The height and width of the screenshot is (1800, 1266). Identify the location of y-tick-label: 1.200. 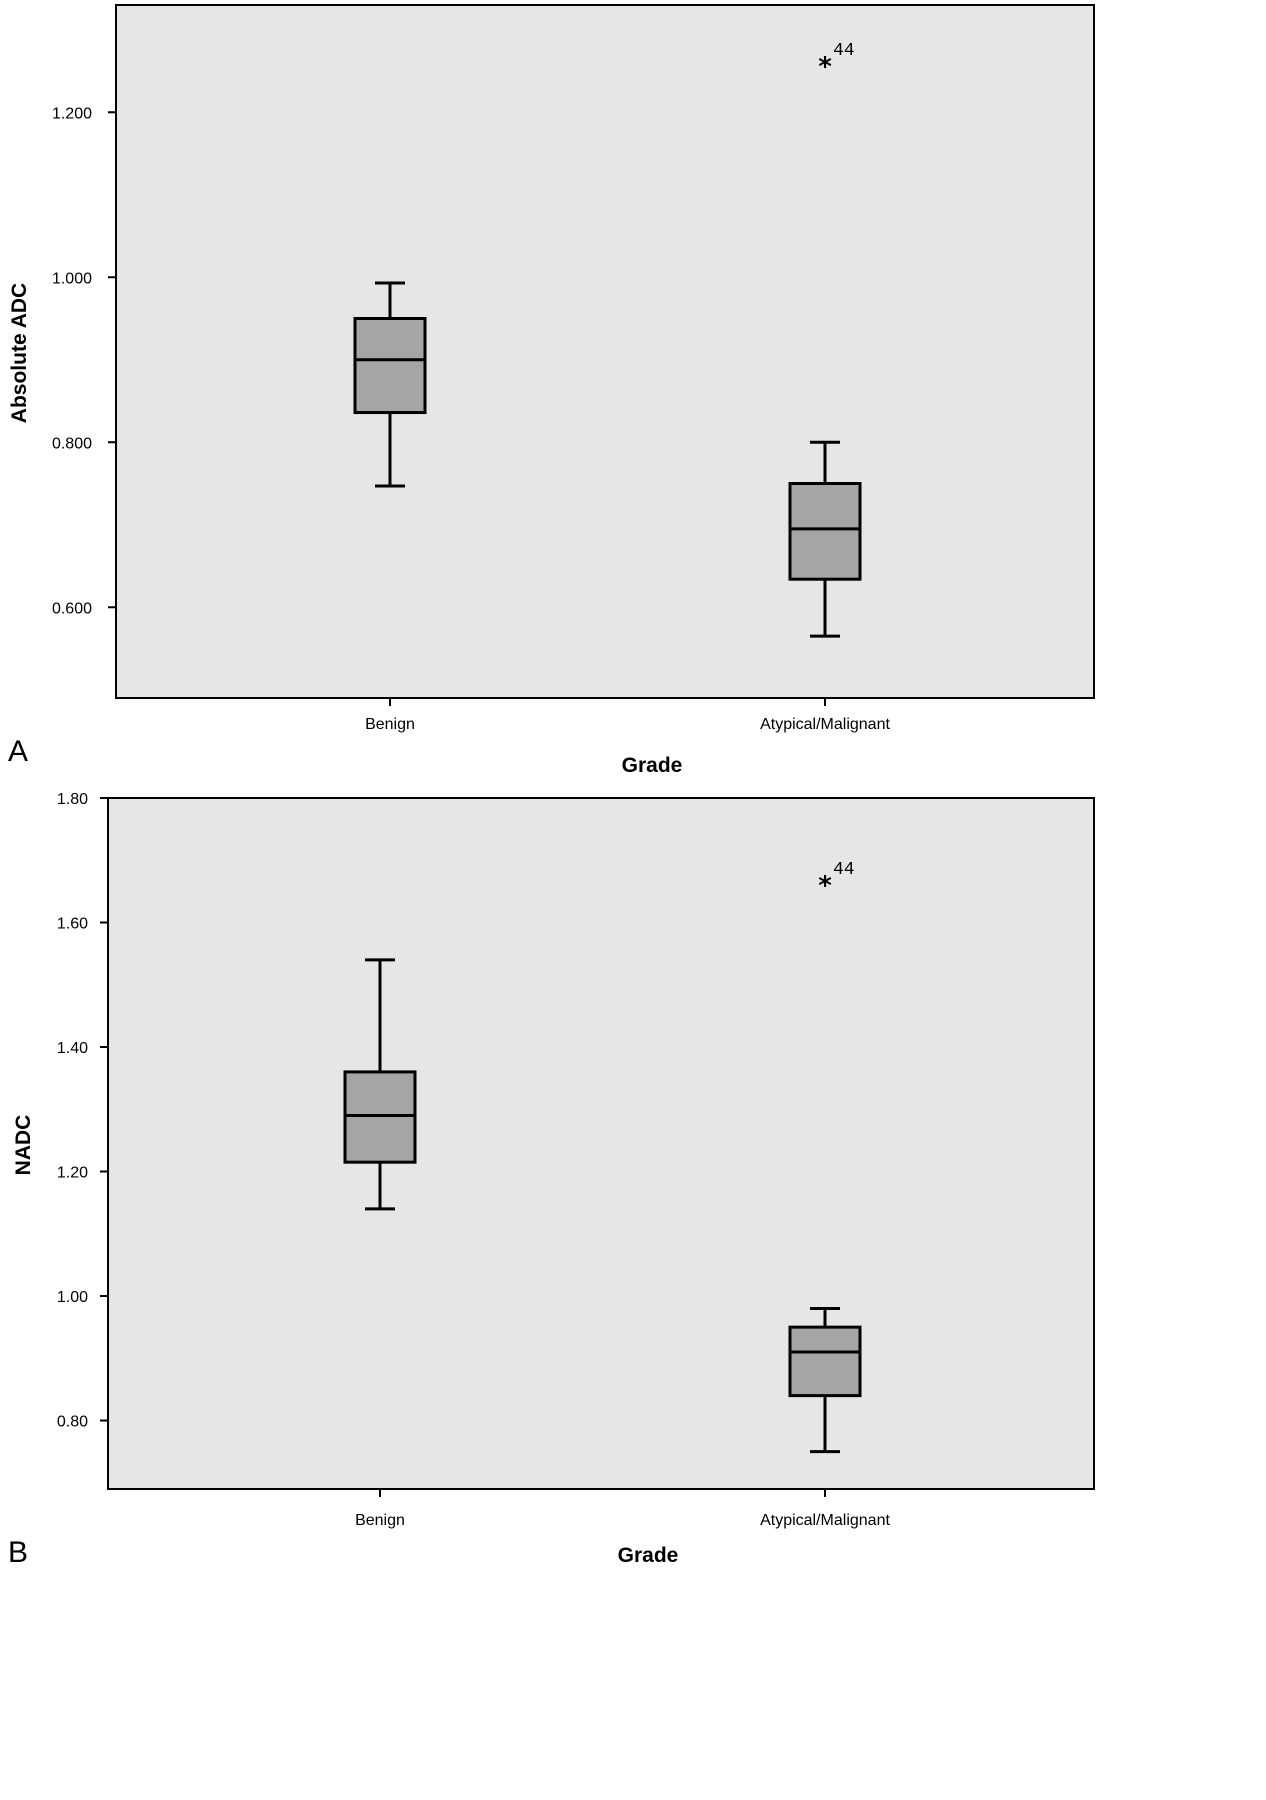
(72, 113).